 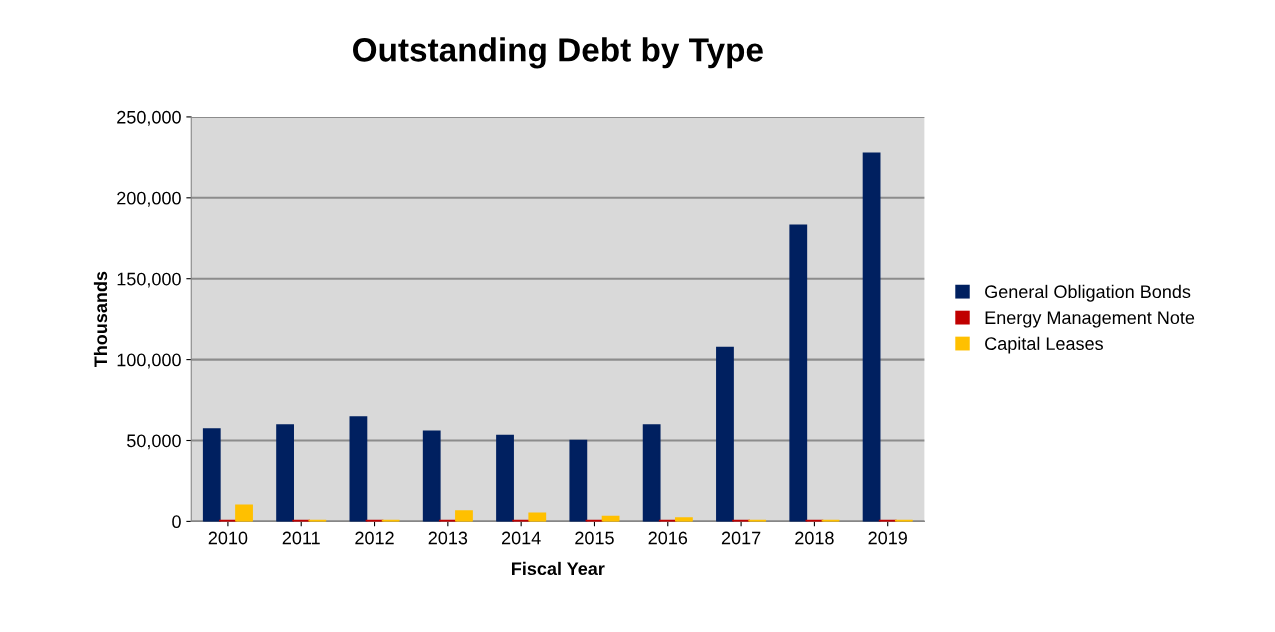 I want to click on y-tick-label: 0, so click(x=176, y=522).